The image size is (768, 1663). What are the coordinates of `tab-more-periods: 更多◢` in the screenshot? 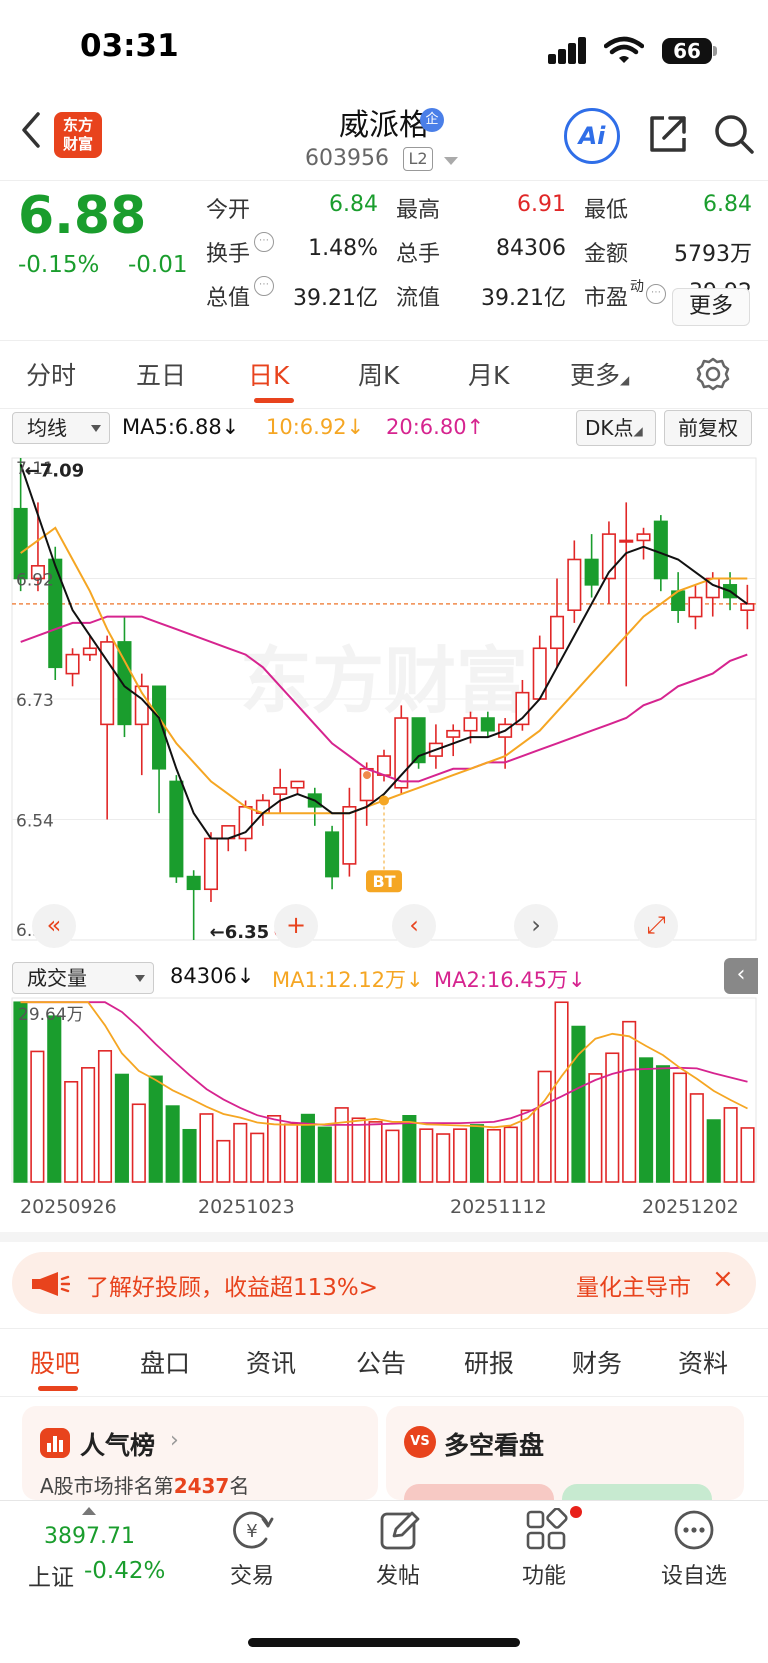 It's located at (600, 375).